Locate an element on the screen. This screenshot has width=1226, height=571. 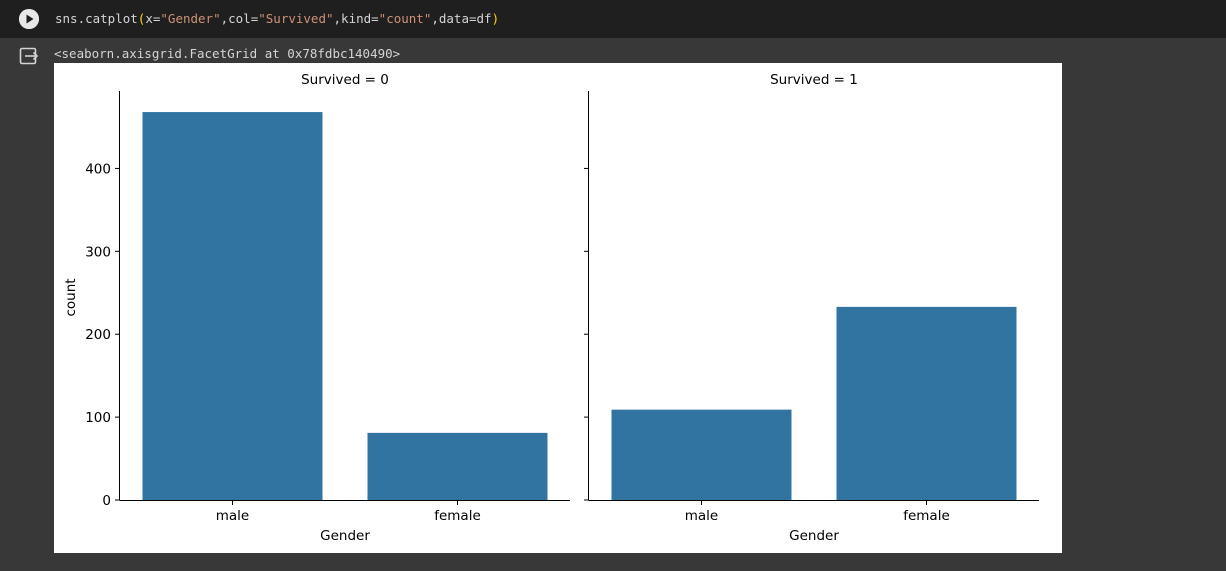
code-token: ,col= is located at coordinates (239, 18).